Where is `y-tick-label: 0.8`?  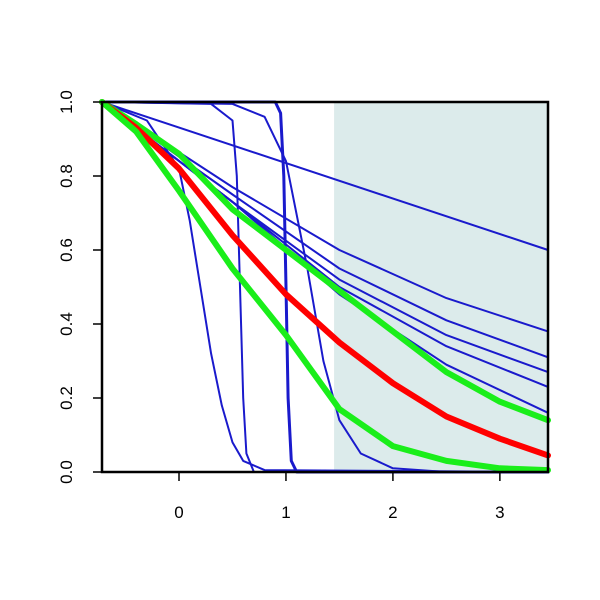
y-tick-label: 0.8 is located at coordinates (66, 176).